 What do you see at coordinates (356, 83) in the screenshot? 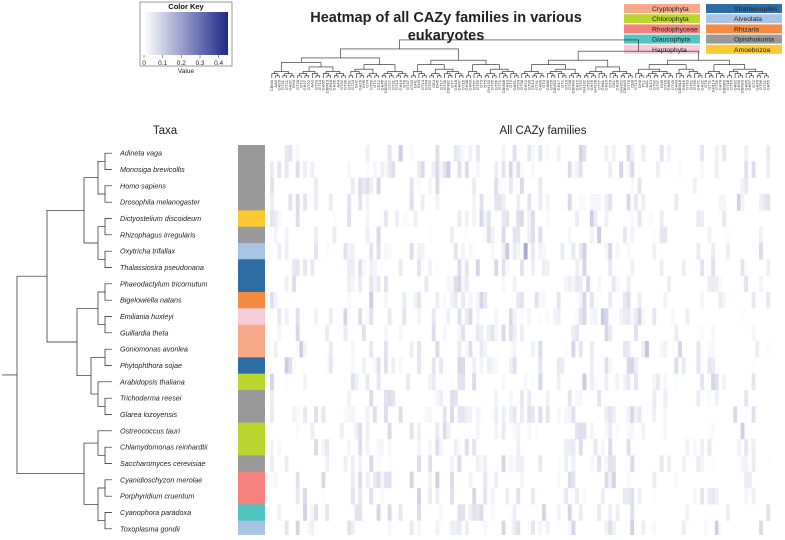
I see `column-label: GH2` at bounding box center [356, 83].